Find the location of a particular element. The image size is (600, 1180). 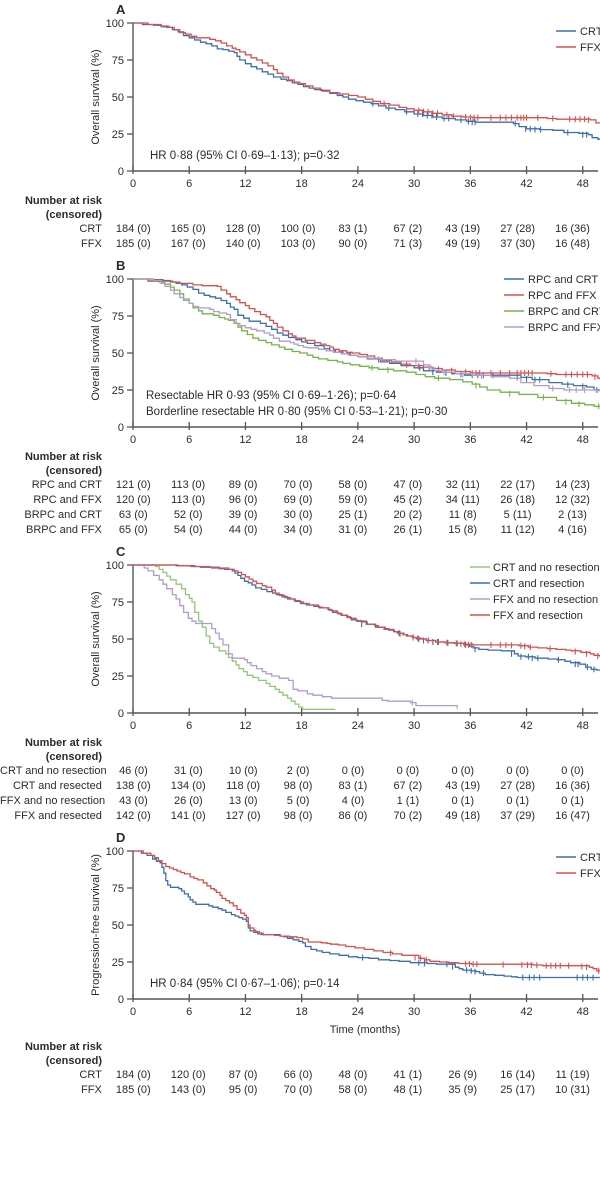

censor-marks-CRT is located at coordinates (480, 119).